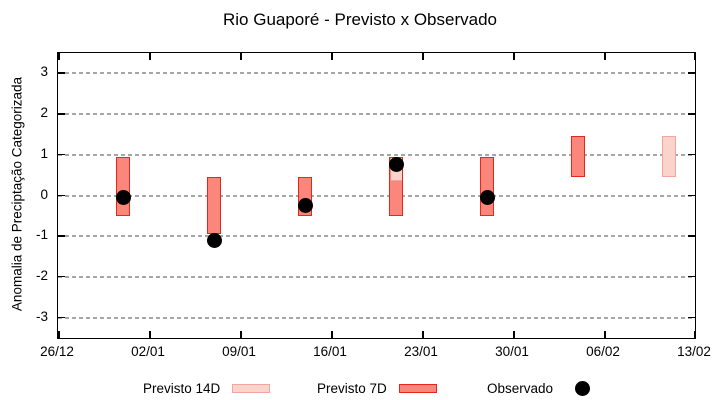  What do you see at coordinates (691, 317) in the screenshot?
I see `right-tick-mark-y--3` at bounding box center [691, 317].